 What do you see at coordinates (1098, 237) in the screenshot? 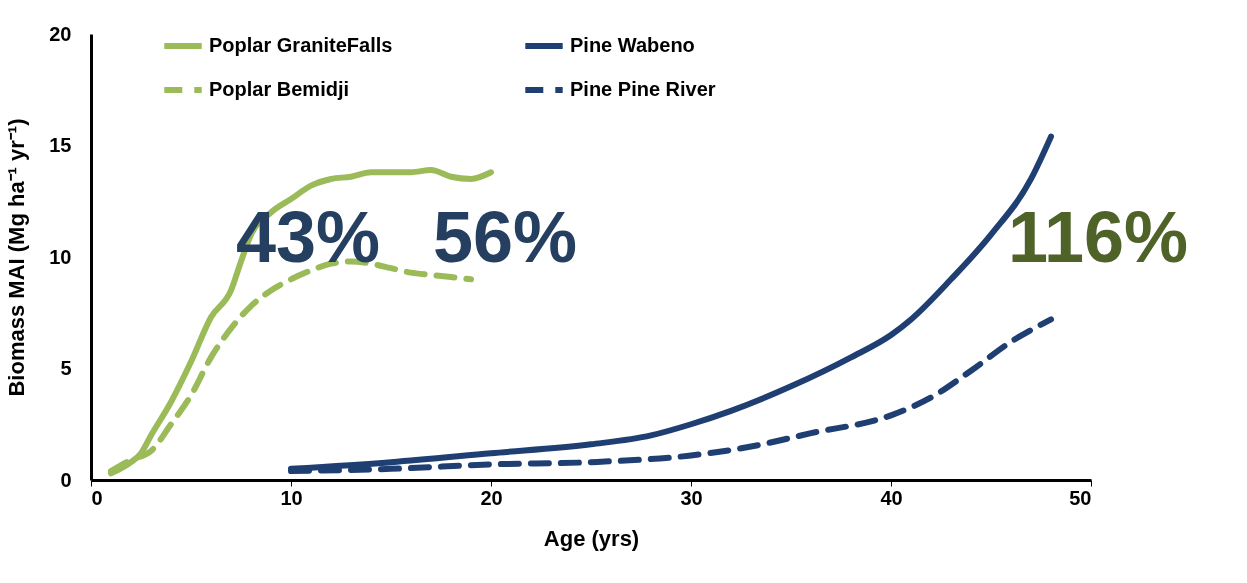
I see `annotation: 116%` at bounding box center [1098, 237].